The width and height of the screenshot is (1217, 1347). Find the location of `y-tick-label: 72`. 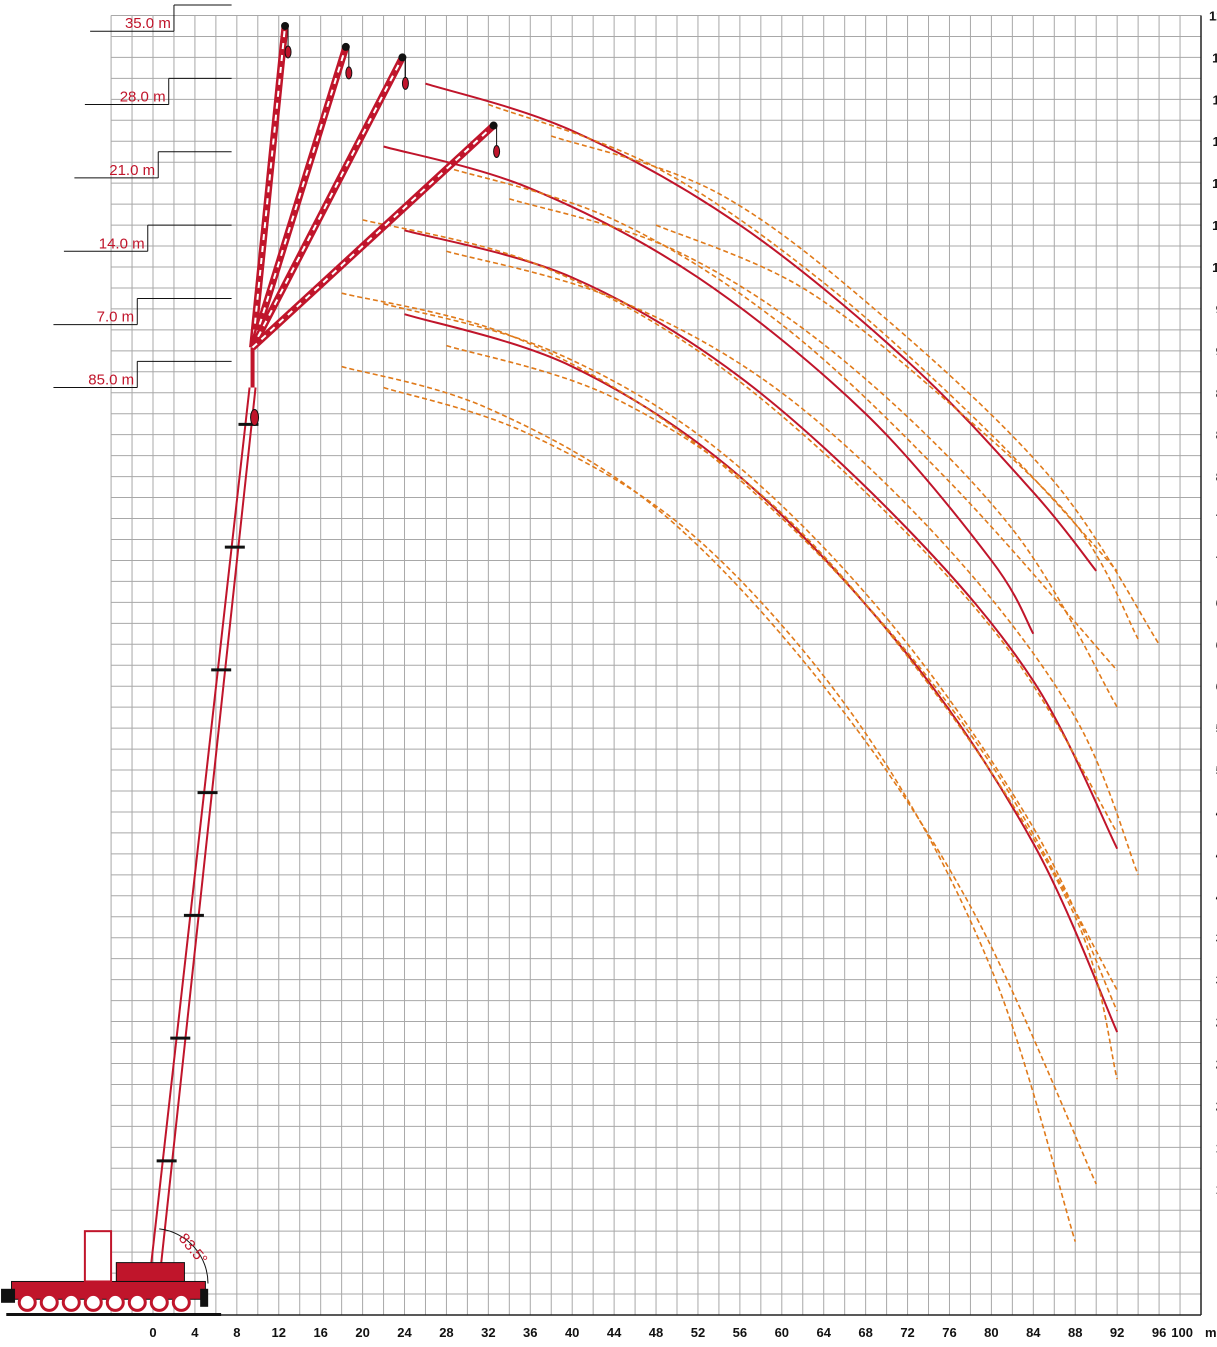

y-tick-label: 72 is located at coordinates (1216, 560).